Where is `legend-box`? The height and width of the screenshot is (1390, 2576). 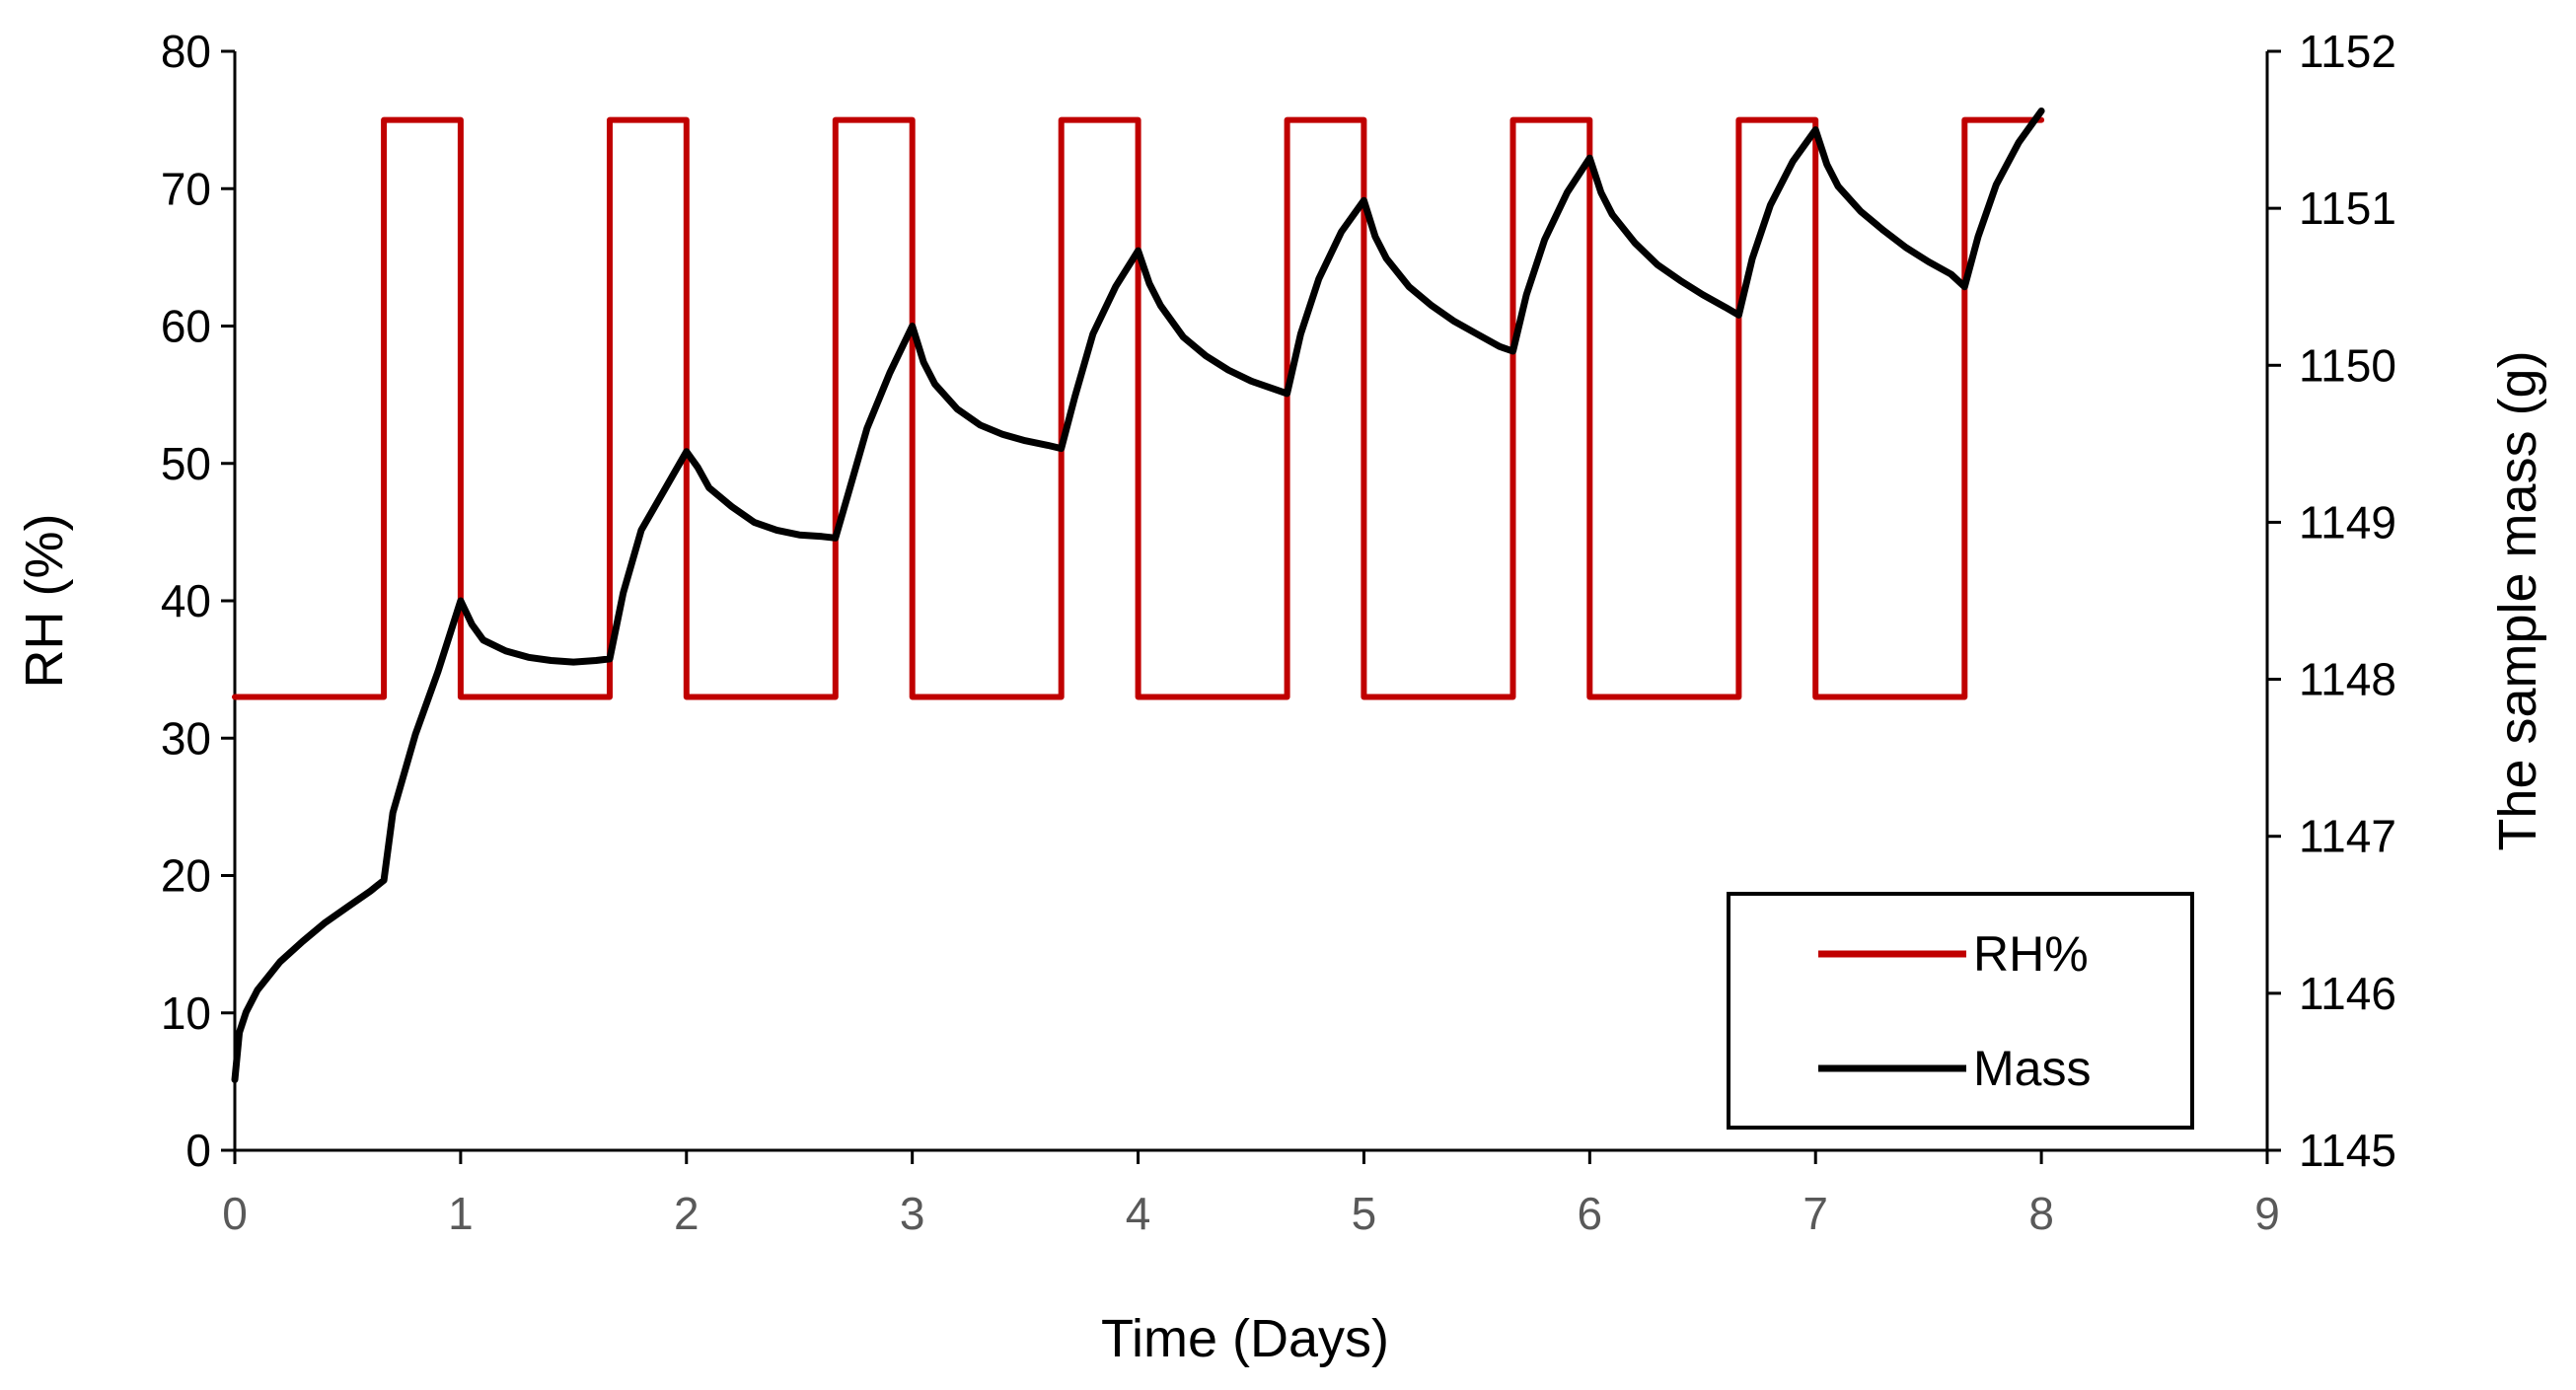
legend-box is located at coordinates (1960, 1011).